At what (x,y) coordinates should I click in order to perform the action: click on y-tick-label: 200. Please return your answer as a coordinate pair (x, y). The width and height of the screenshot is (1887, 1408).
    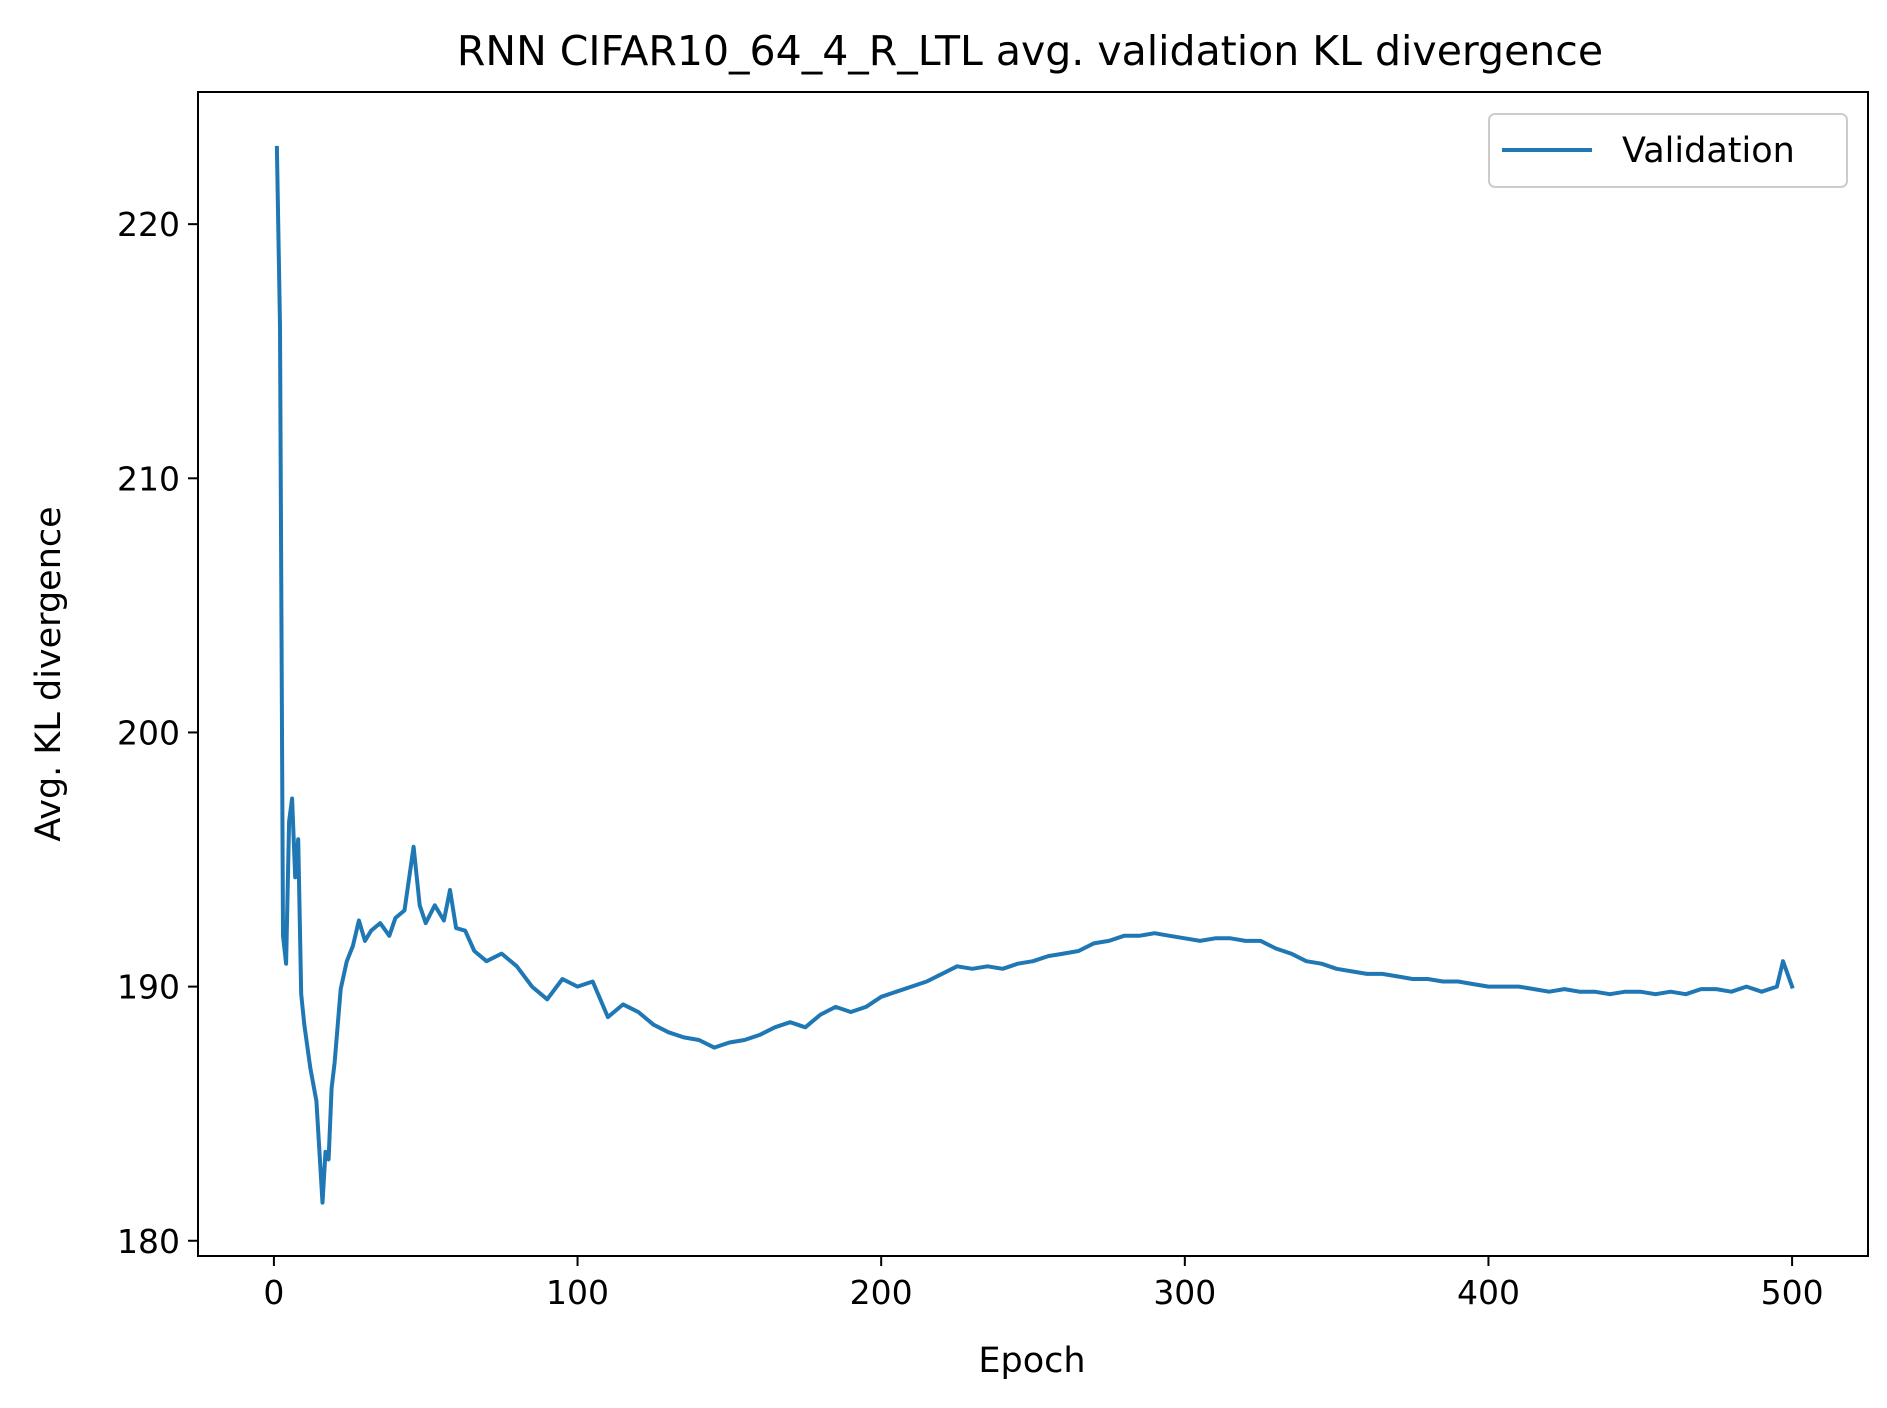
    Looking at the image, I should click on (148, 732).